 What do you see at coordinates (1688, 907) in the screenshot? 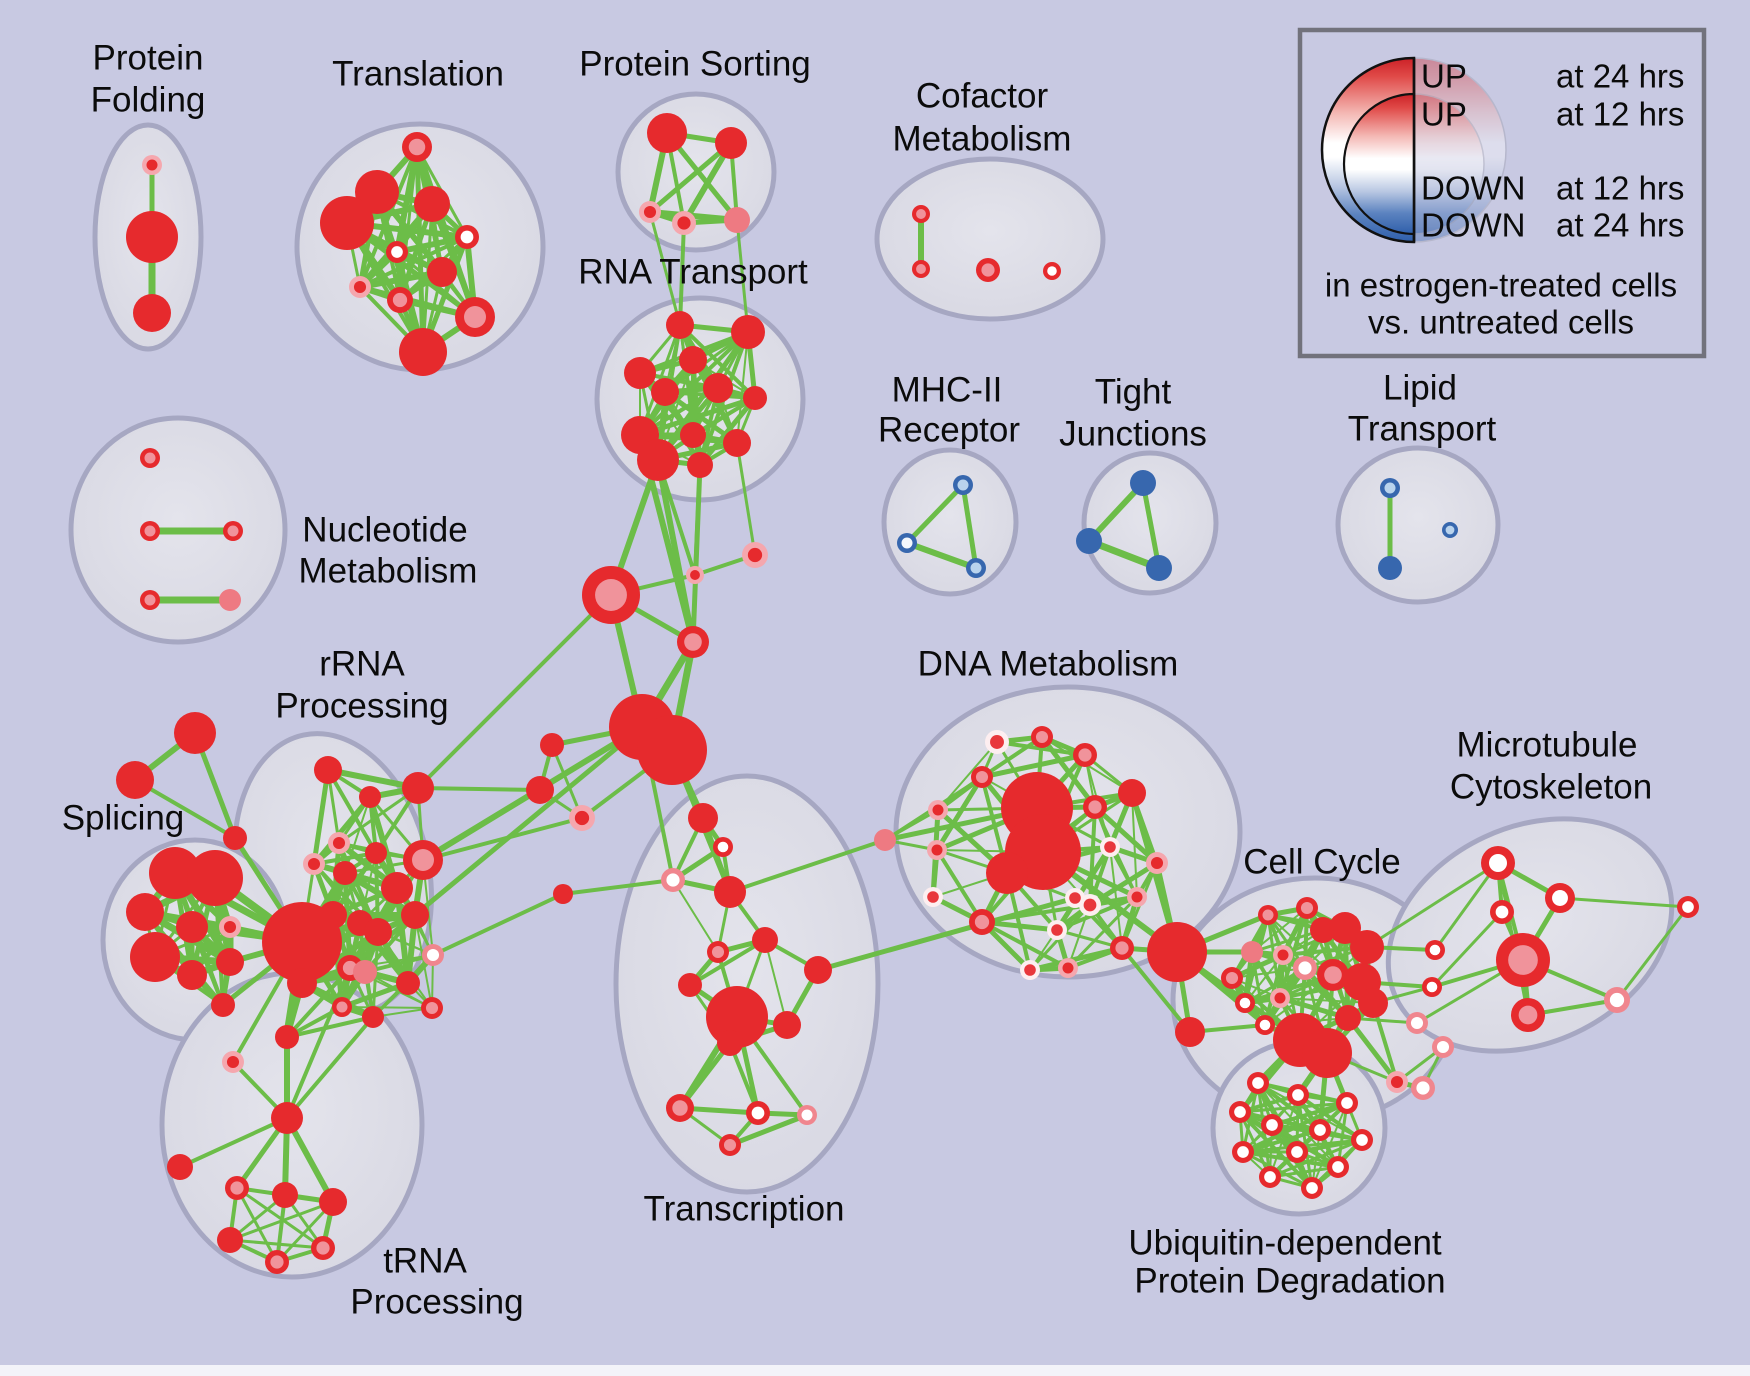
I see `node-microtubule-cytoskeleton-6-core` at bounding box center [1688, 907].